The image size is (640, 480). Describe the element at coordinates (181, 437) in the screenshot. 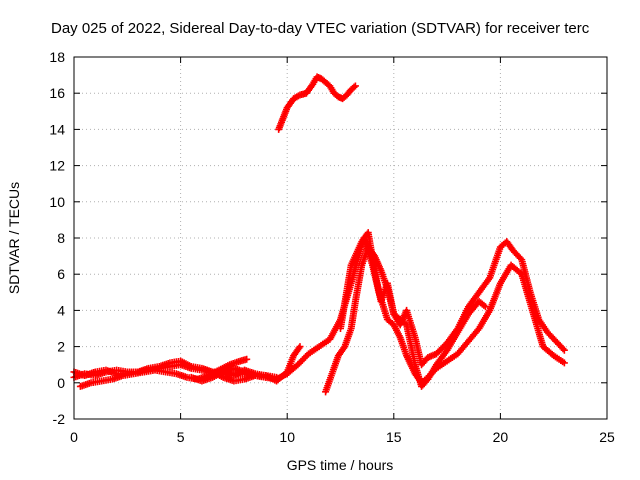

I see `x-tick-label: 5` at that location.